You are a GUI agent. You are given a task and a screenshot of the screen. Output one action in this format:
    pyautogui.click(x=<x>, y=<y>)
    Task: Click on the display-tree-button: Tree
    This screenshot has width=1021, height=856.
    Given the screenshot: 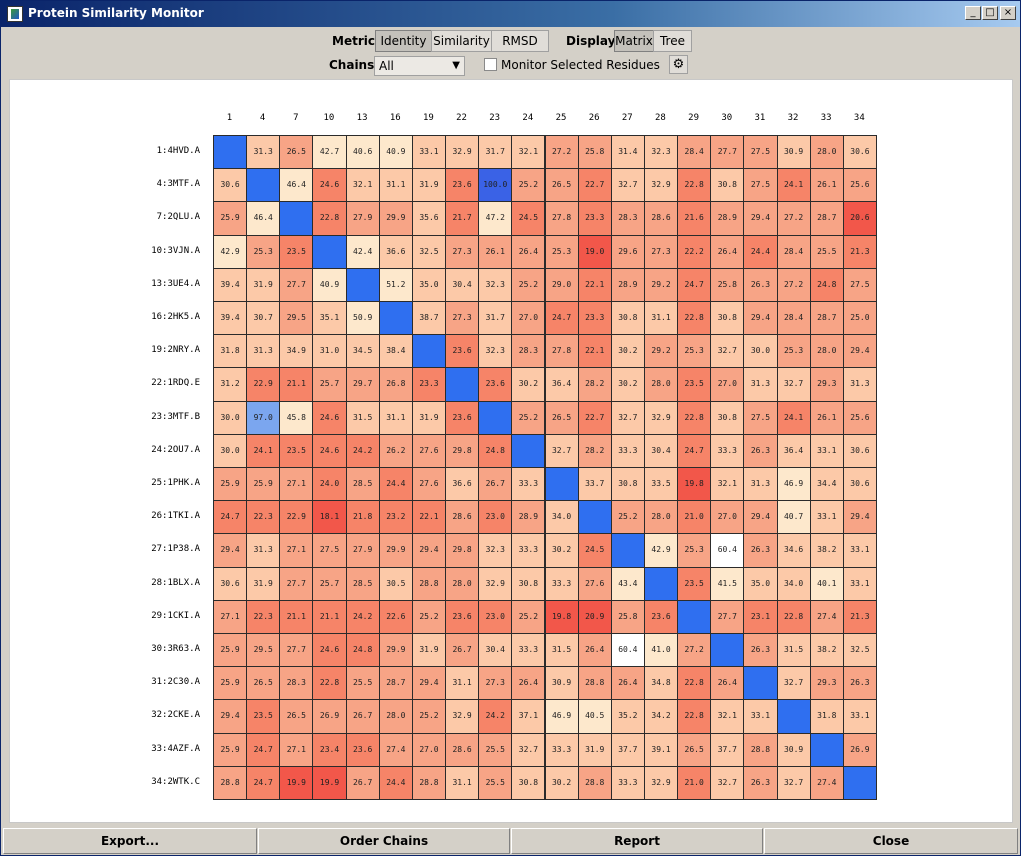 What is the action you would take?
    pyautogui.click(x=672, y=41)
    